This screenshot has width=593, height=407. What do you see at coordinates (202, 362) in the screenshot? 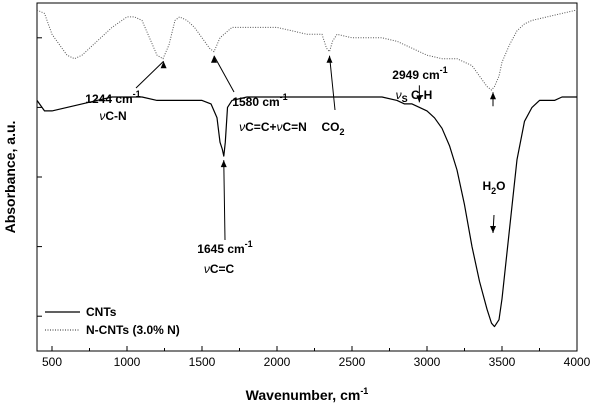
I see `x-tick-label: 1500` at bounding box center [202, 362].